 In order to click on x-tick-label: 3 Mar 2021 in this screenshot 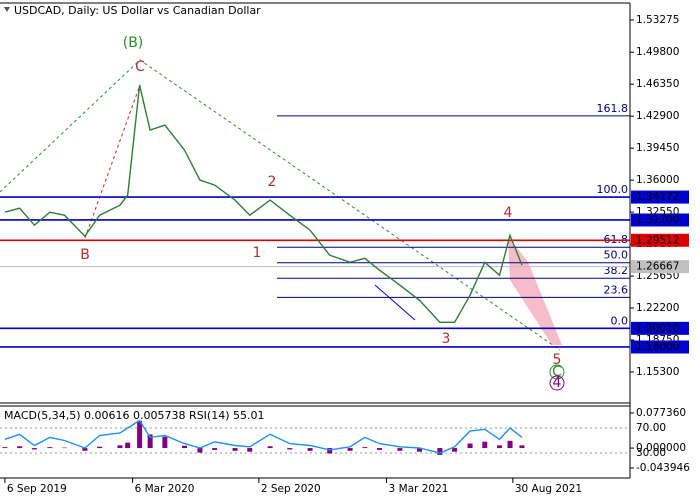, I will do `click(419, 489)`.